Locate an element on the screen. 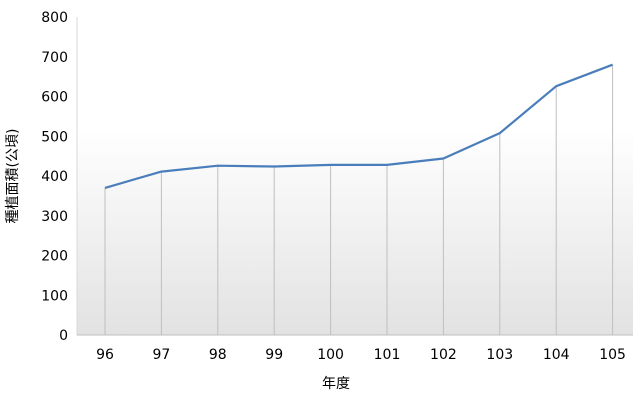 The height and width of the screenshot is (394, 635). x-axis-ticks: 96 97 98 99 100 101 102 103 104 105 is located at coordinates (361, 355).